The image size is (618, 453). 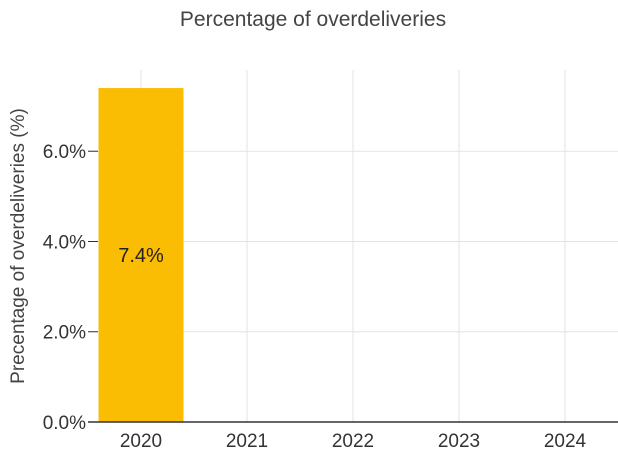 I want to click on data-label-2020: 7.4%, so click(x=141, y=256).